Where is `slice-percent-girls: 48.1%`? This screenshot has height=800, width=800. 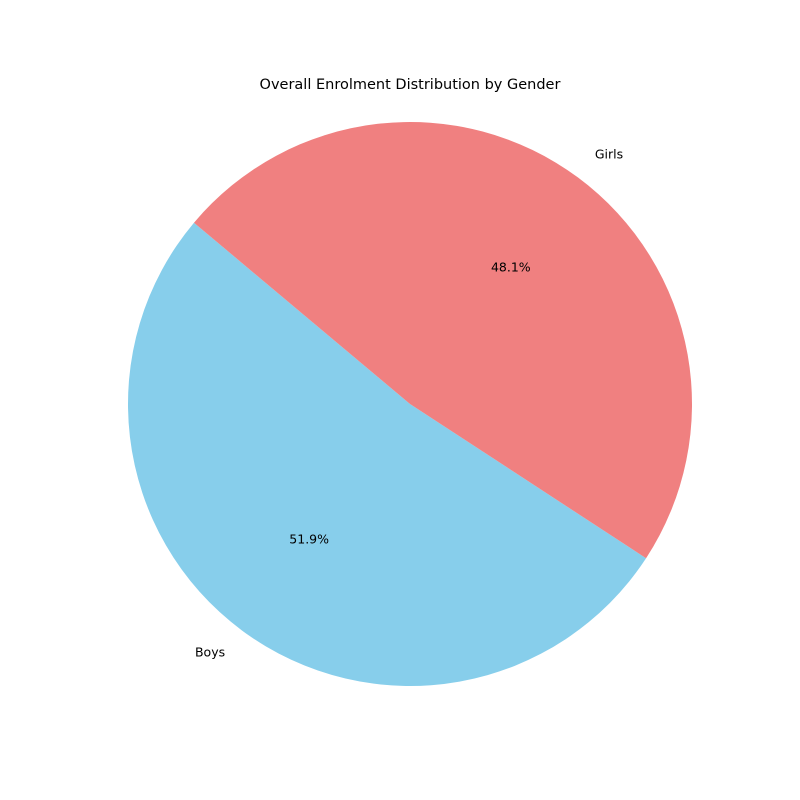 slice-percent-girls: 48.1% is located at coordinates (511, 267).